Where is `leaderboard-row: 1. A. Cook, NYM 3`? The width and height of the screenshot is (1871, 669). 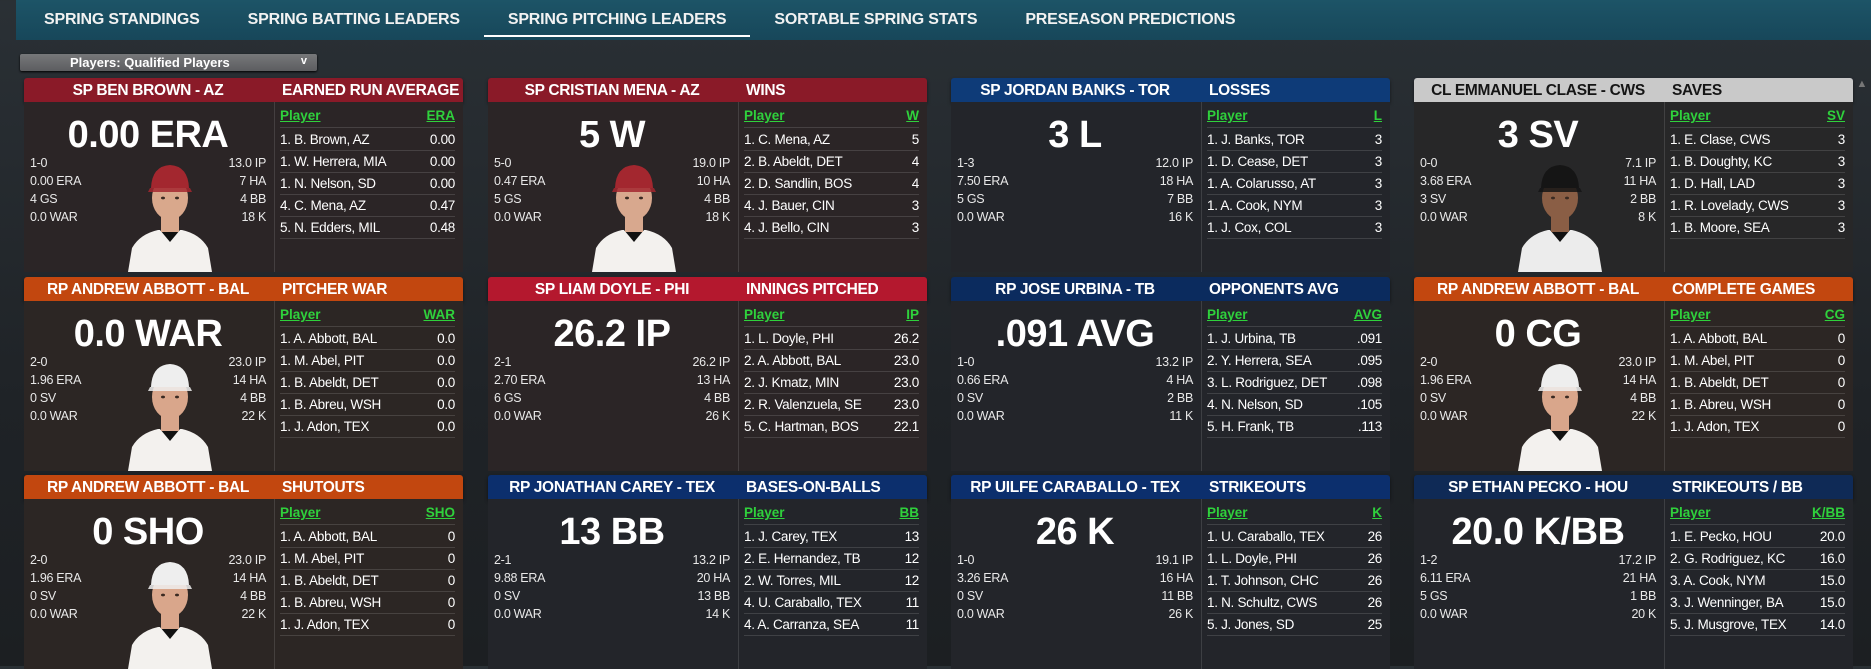
leaderboard-row: 1. A. Cook, NYM 3 is located at coordinates (1294, 206).